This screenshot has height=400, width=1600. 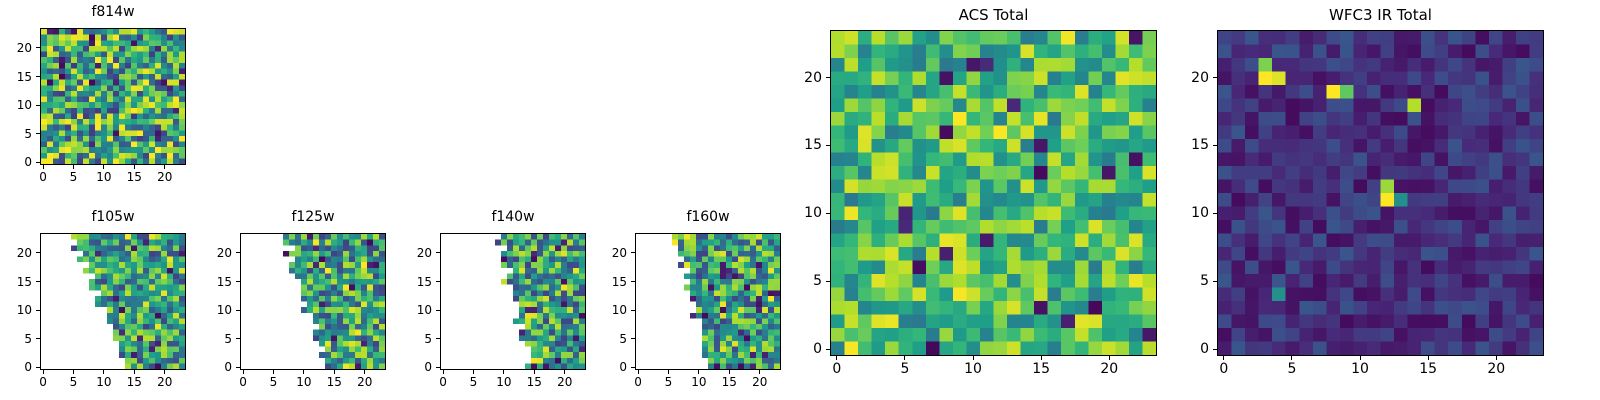 What do you see at coordinates (113, 217) in the screenshot?
I see `panel-title-f105w: f105w` at bounding box center [113, 217].